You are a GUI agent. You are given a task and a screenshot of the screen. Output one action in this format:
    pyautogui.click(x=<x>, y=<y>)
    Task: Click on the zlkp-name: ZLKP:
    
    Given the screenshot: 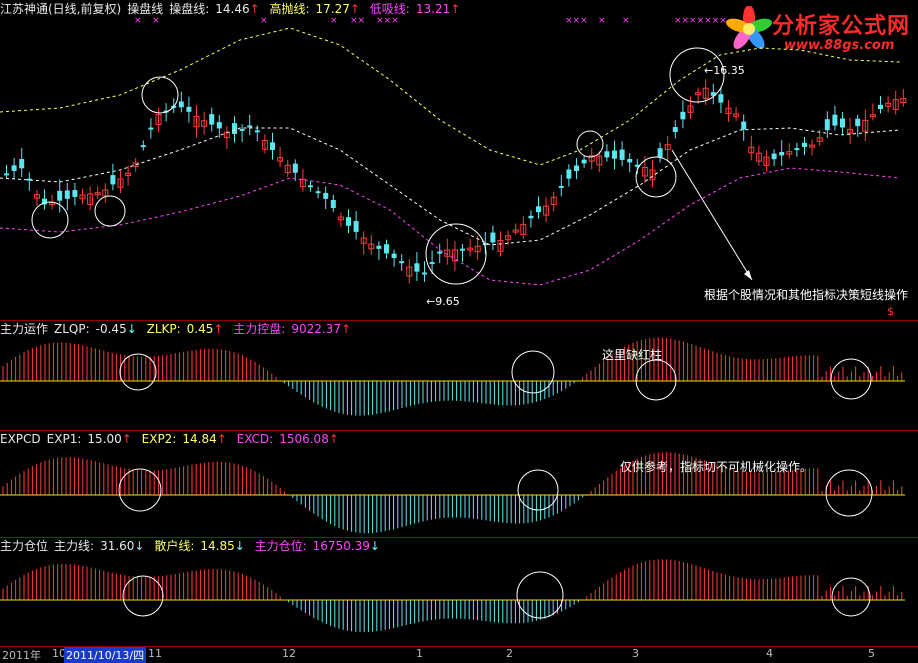 What is the action you would take?
    pyautogui.click(x=163, y=329)
    